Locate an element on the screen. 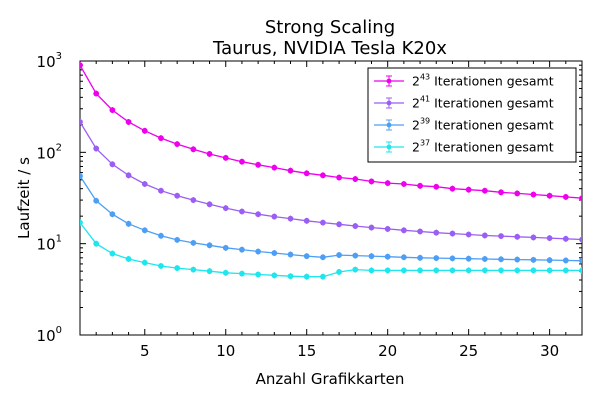  x-tick-label: 5 is located at coordinates (145, 351).